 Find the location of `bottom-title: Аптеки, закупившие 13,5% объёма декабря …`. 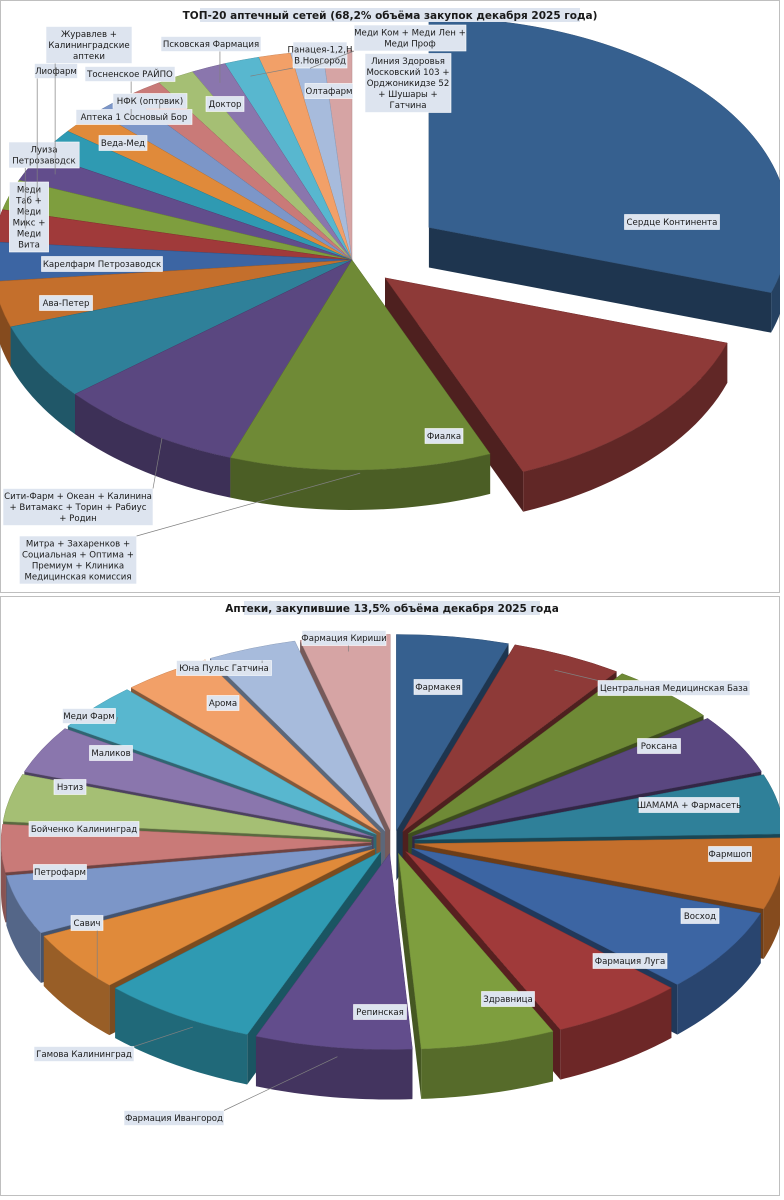

bottom-title: Аптеки, закупившие 13,5% объёма декабря … is located at coordinates (392, 608).